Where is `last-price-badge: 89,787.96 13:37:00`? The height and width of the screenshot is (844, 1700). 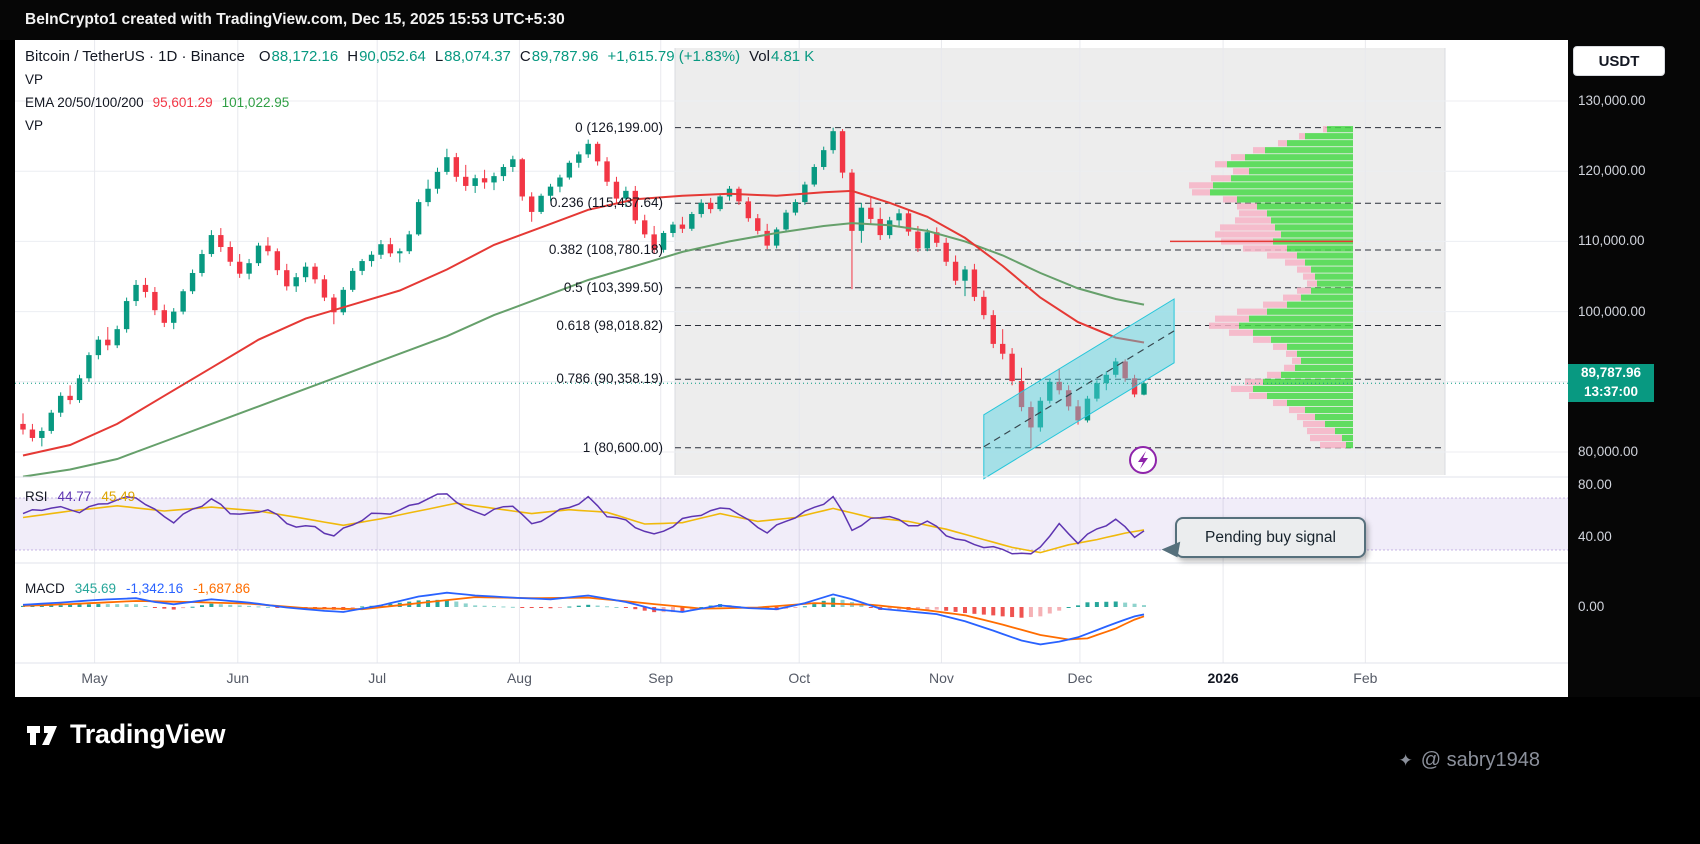
last-price-badge: 89,787.96 13:37:00 is located at coordinates (1611, 383).